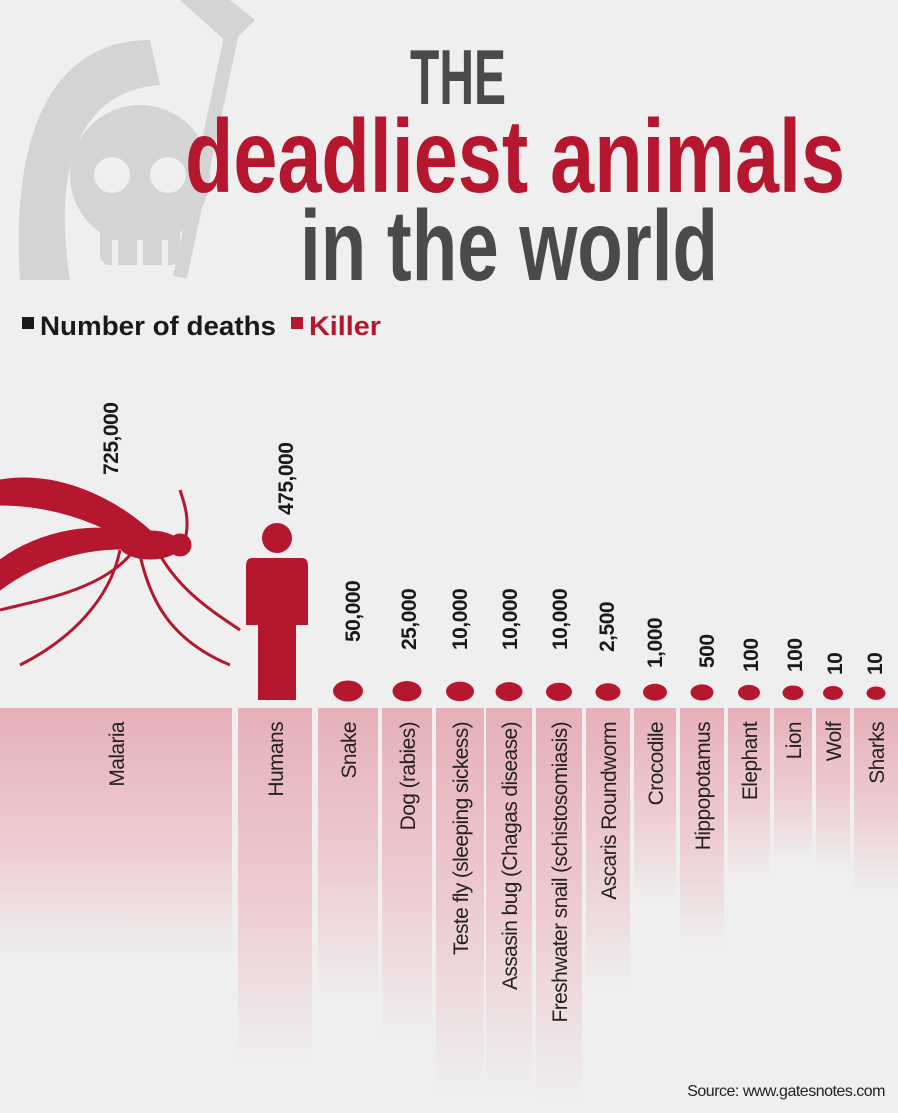 The height and width of the screenshot is (1113, 898). Describe the element at coordinates (509, 246) in the screenshot. I see `title-bottom: in the world` at that location.